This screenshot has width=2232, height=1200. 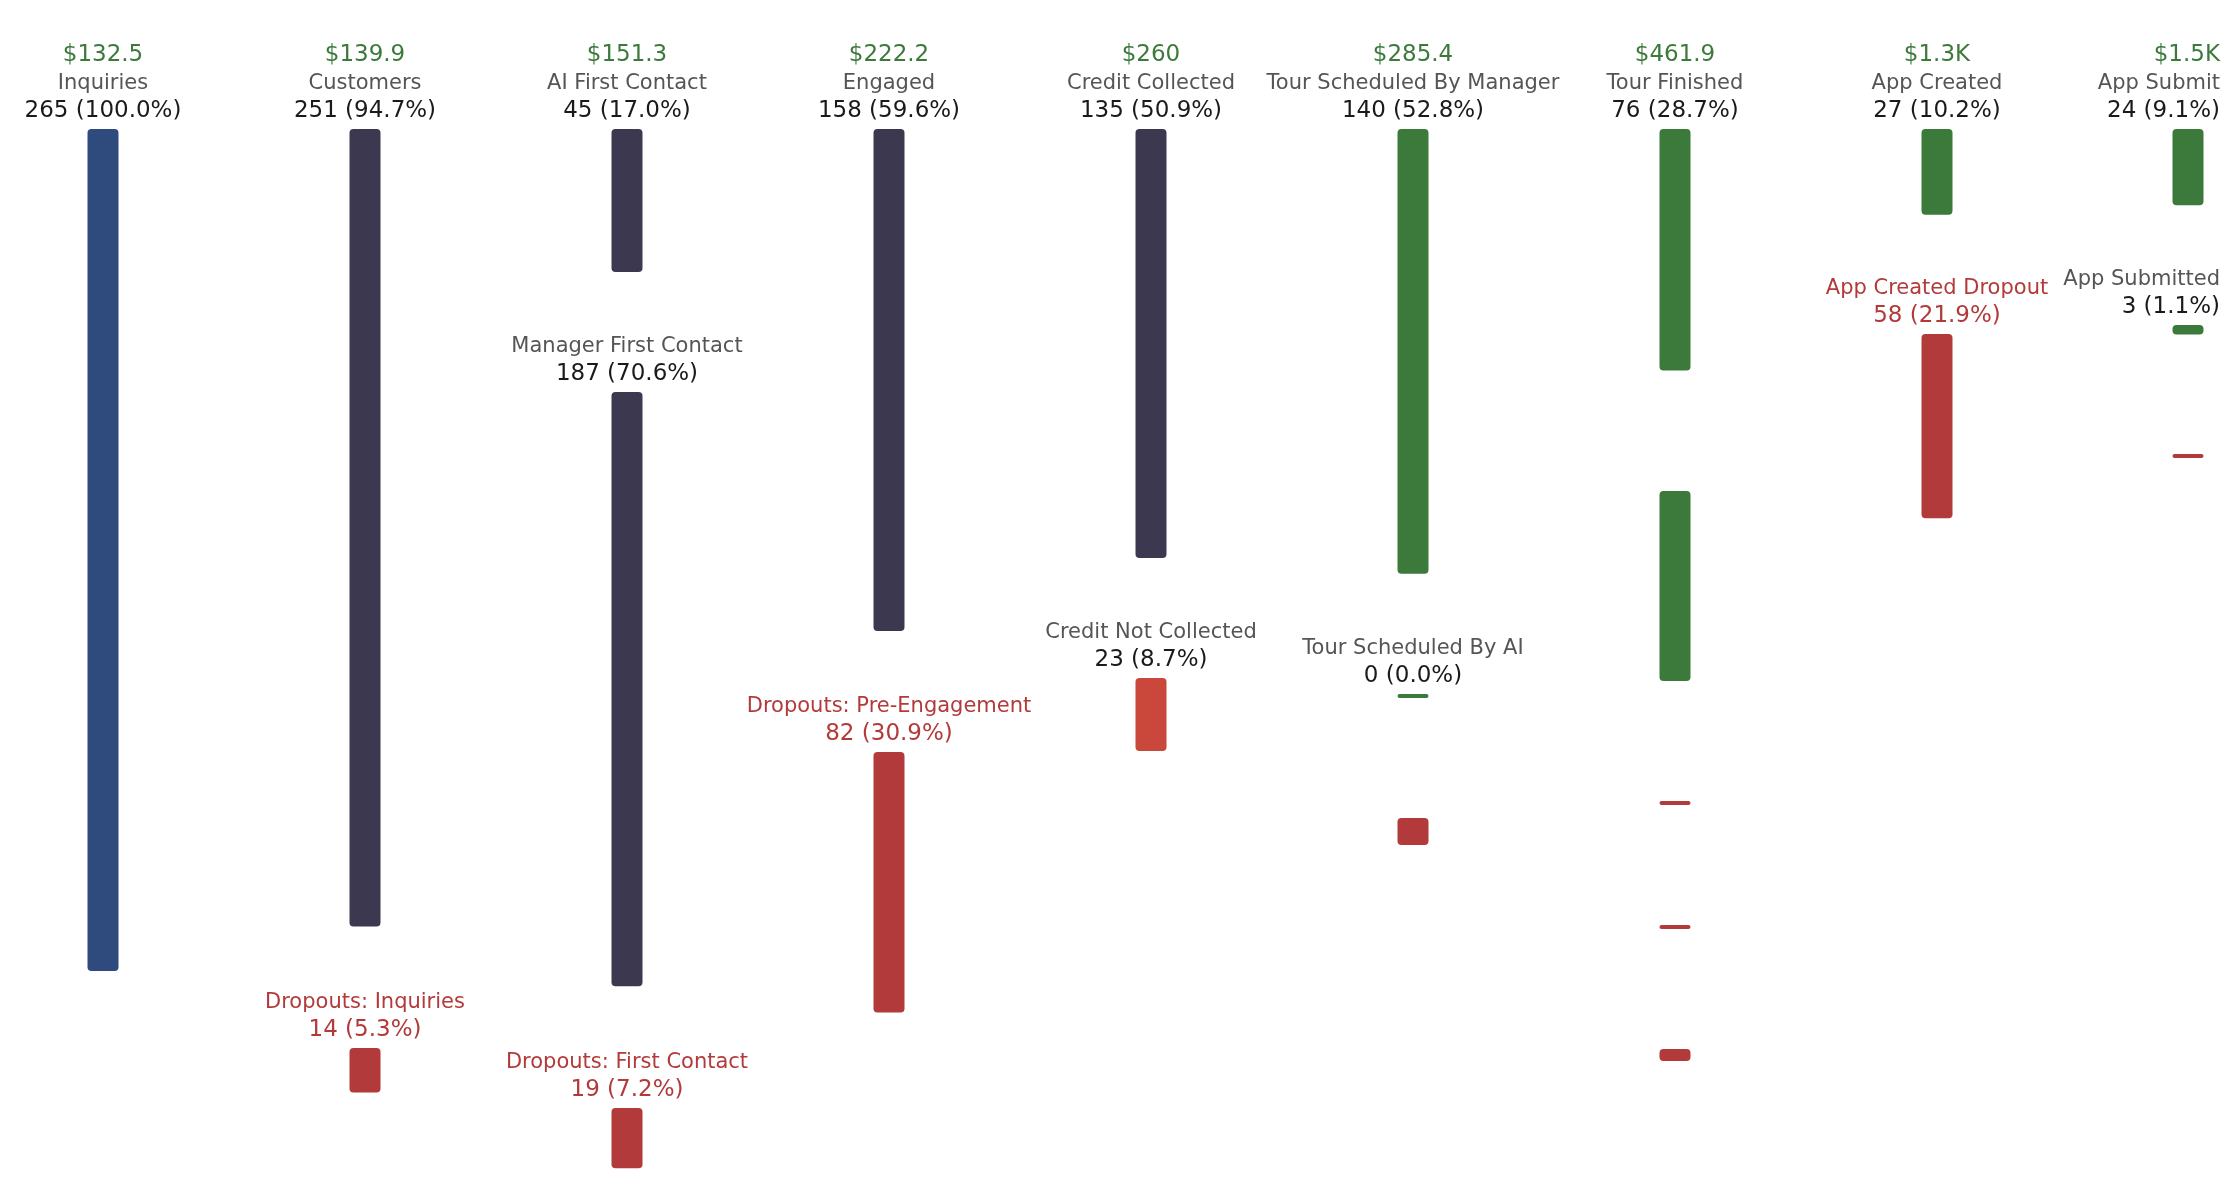 What do you see at coordinates (1413, 674) in the screenshot?
I see `data-label: 0 (0.0%)` at bounding box center [1413, 674].